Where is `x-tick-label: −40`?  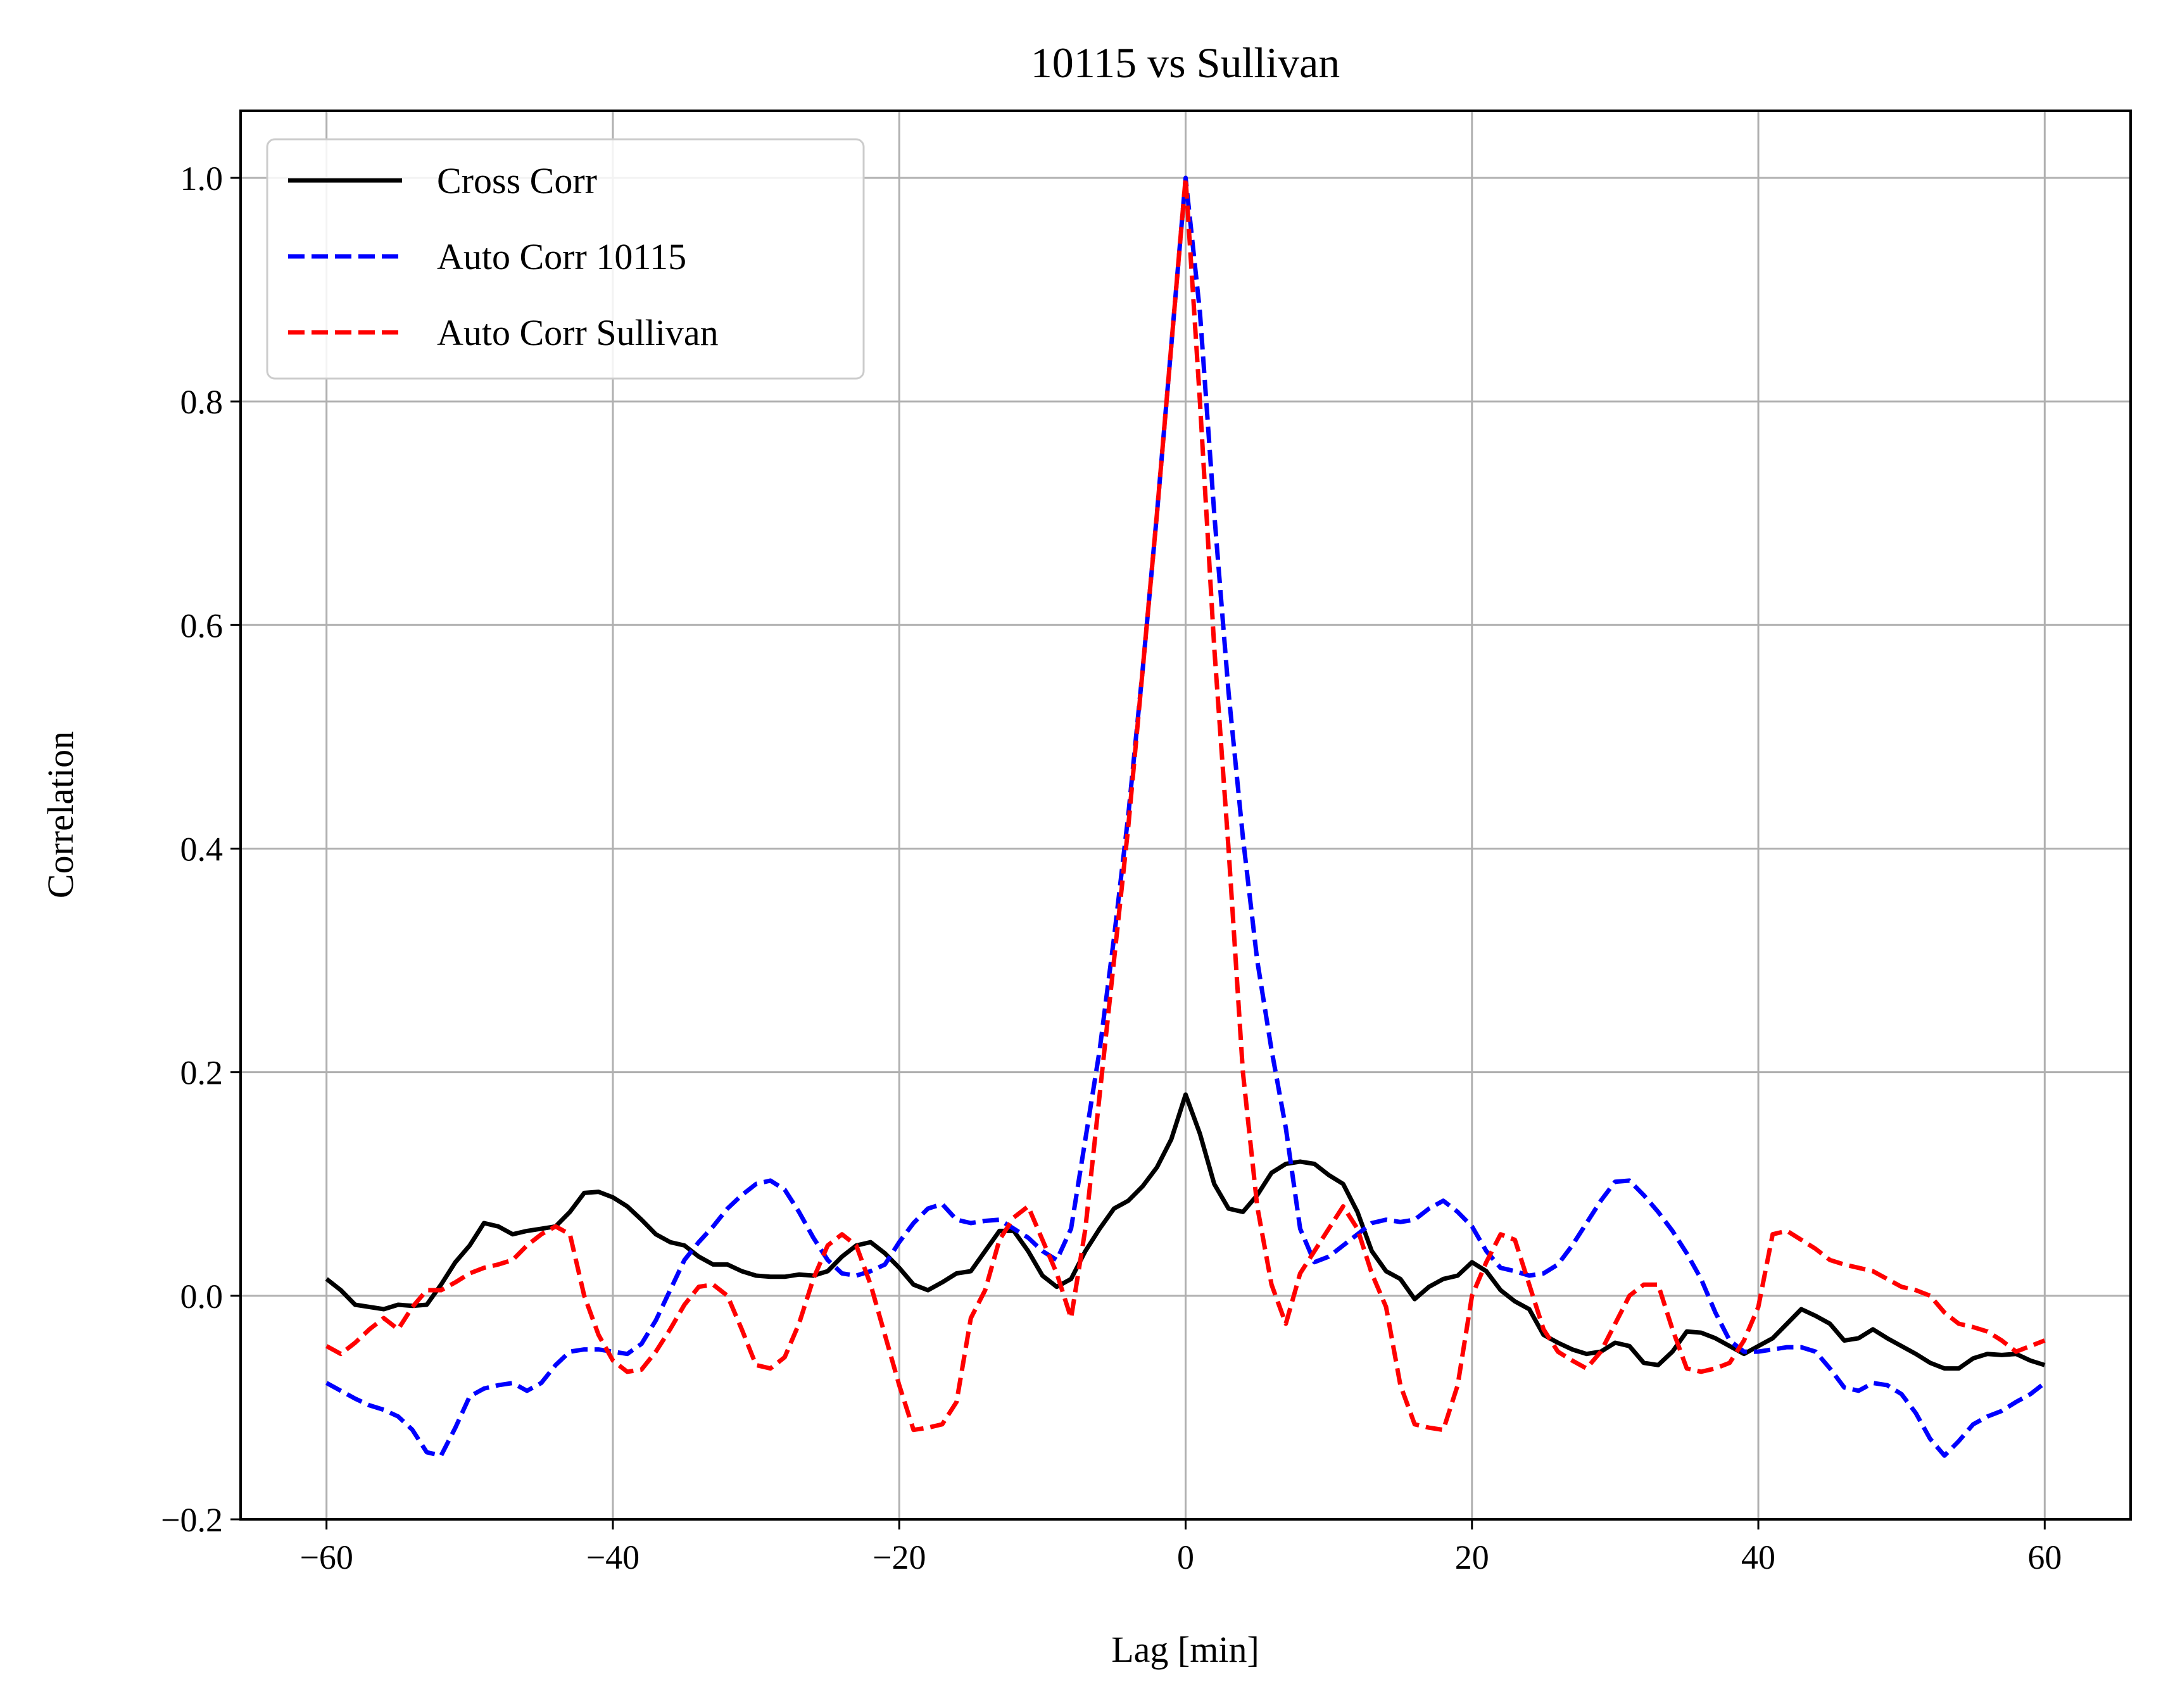 x-tick-label: −40 is located at coordinates (612, 1557).